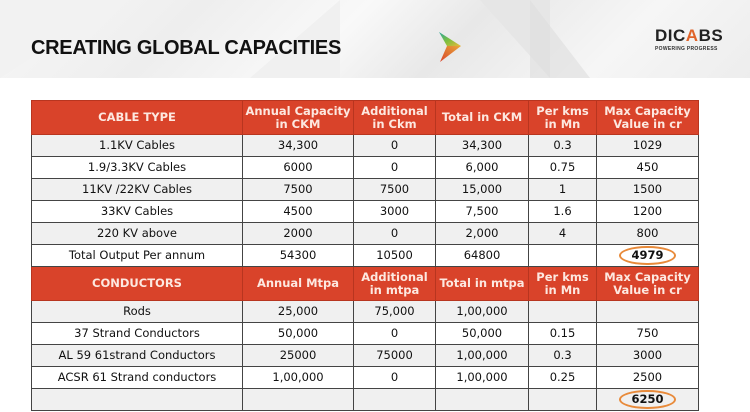 The height and width of the screenshot is (412, 750). Describe the element at coordinates (562, 189) in the screenshot. I see `cell: 1` at that location.